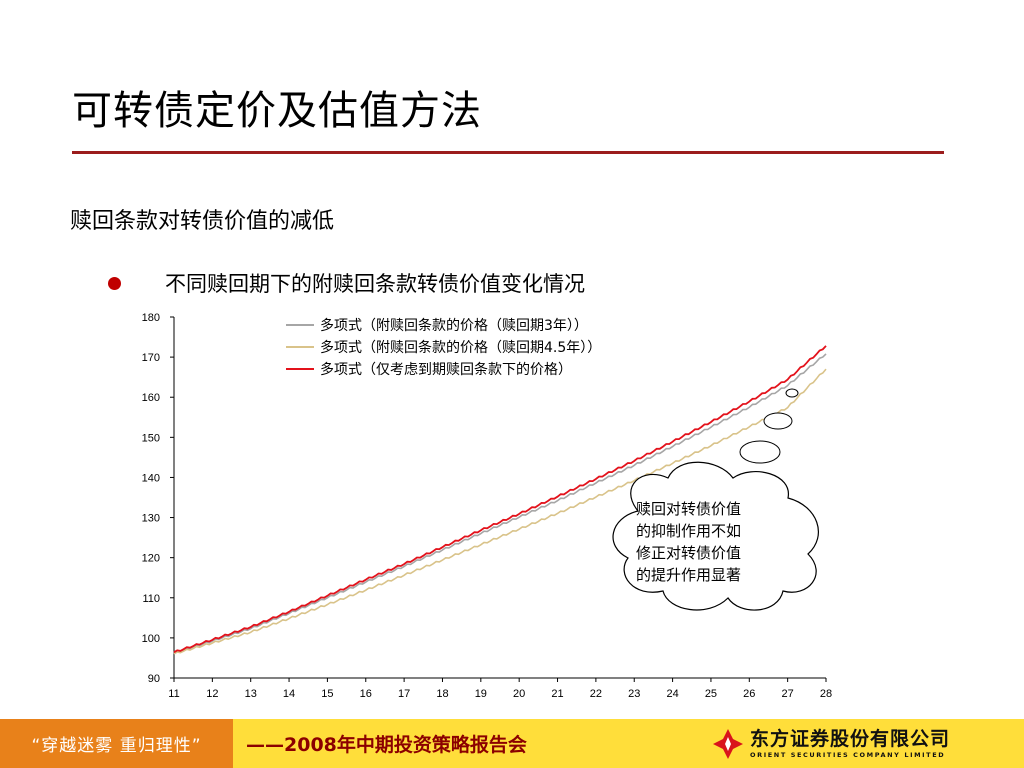 Image resolution: width=1024 pixels, height=768 pixels. I want to click on x-tick-label: 13, so click(251, 694).